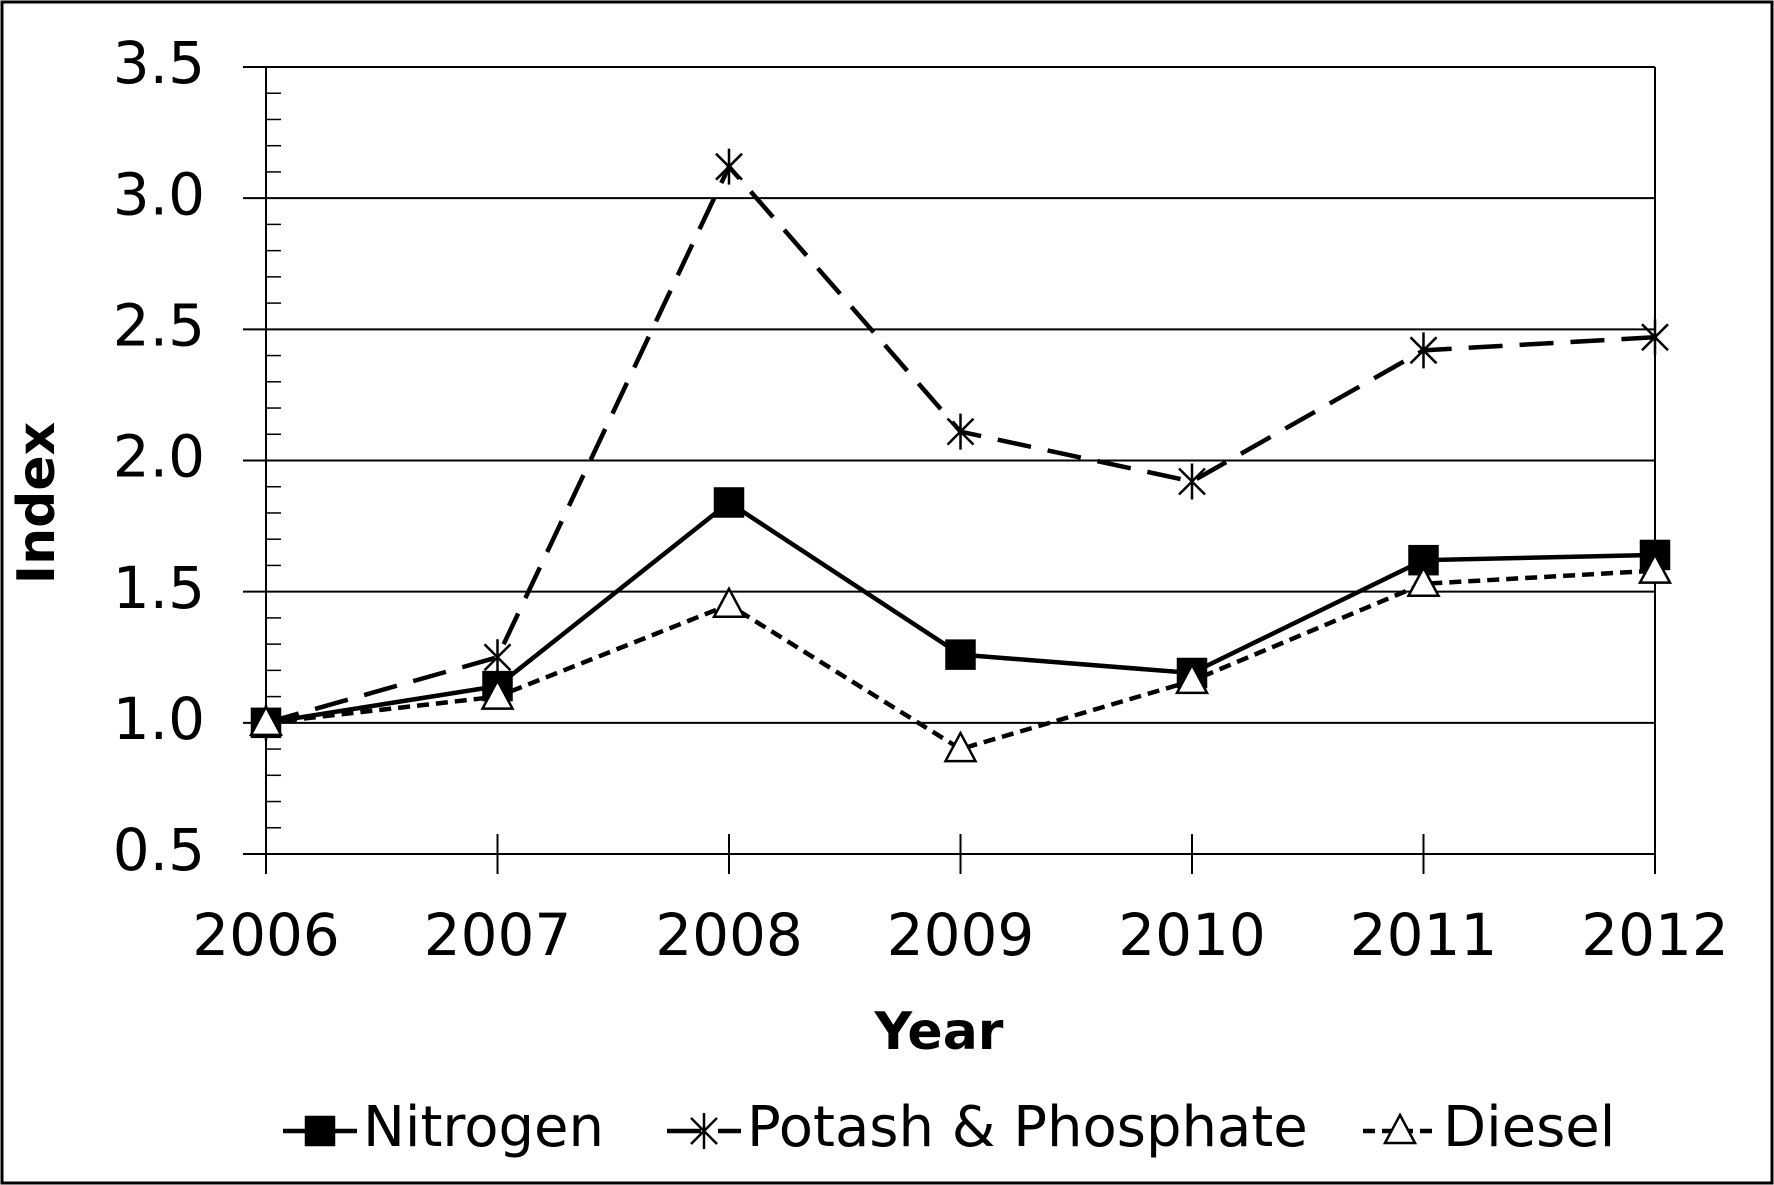  Describe the element at coordinates (498, 935) in the screenshot. I see `x-tick-label: 2007` at that location.